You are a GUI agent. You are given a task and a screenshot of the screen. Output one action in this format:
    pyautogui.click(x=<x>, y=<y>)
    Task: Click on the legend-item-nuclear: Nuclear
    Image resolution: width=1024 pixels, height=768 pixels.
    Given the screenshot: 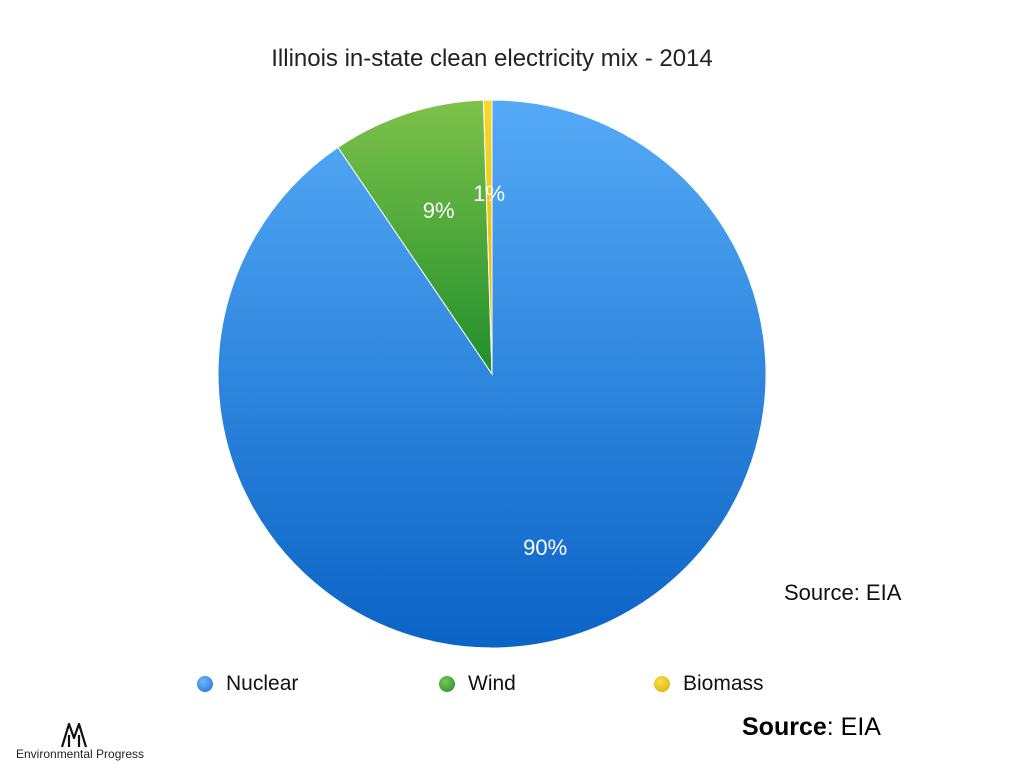 What is the action you would take?
    pyautogui.click(x=247, y=684)
    